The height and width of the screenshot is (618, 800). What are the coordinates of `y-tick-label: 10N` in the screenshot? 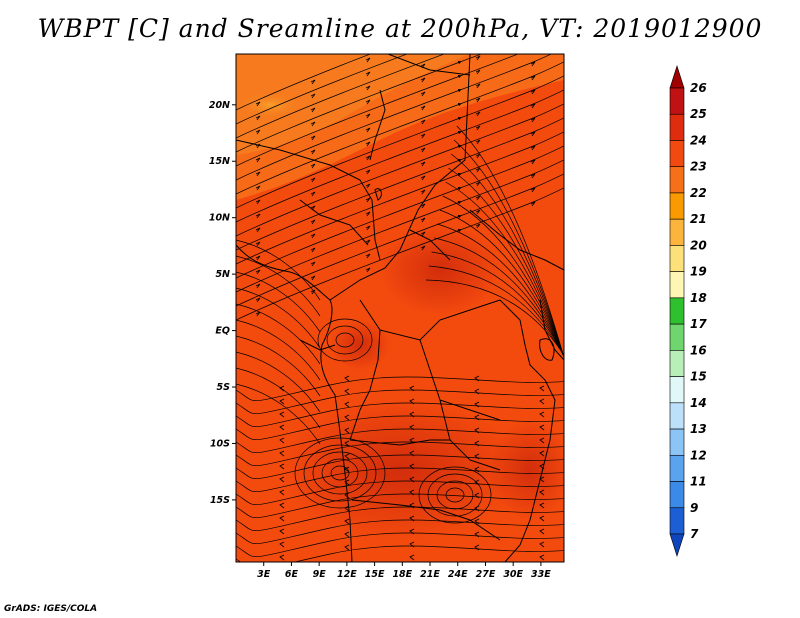 It's located at (219, 218).